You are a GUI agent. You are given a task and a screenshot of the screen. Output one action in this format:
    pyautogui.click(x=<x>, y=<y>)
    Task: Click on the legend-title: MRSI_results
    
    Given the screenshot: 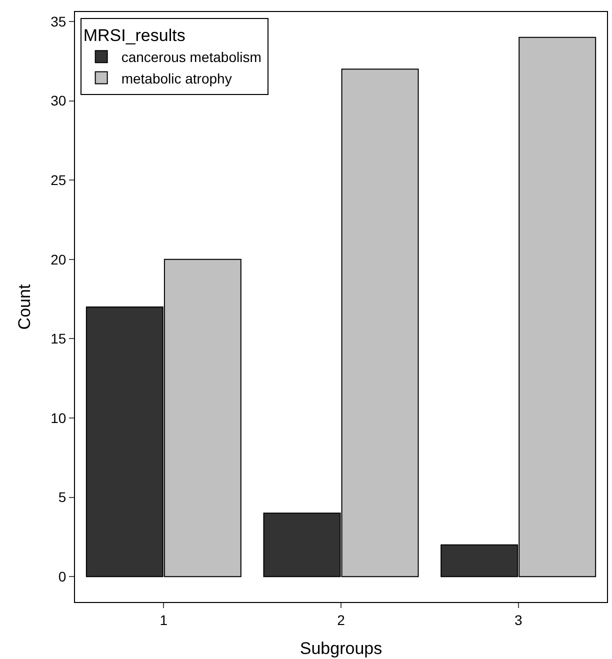 What is the action you would take?
    pyautogui.click(x=134, y=35)
    